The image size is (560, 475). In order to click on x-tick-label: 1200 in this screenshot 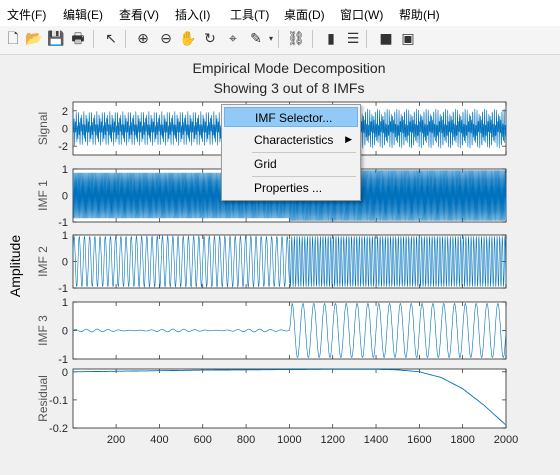, I will do `click(332, 440)`.